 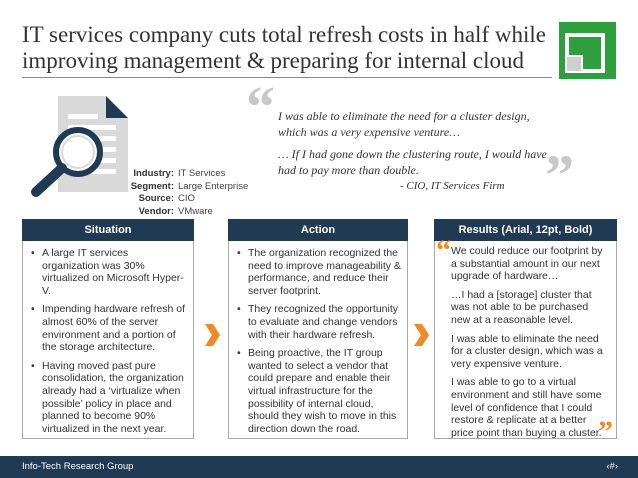 What do you see at coordinates (605, 431) in the screenshot?
I see `results-close-quote-icon: ”` at bounding box center [605, 431].